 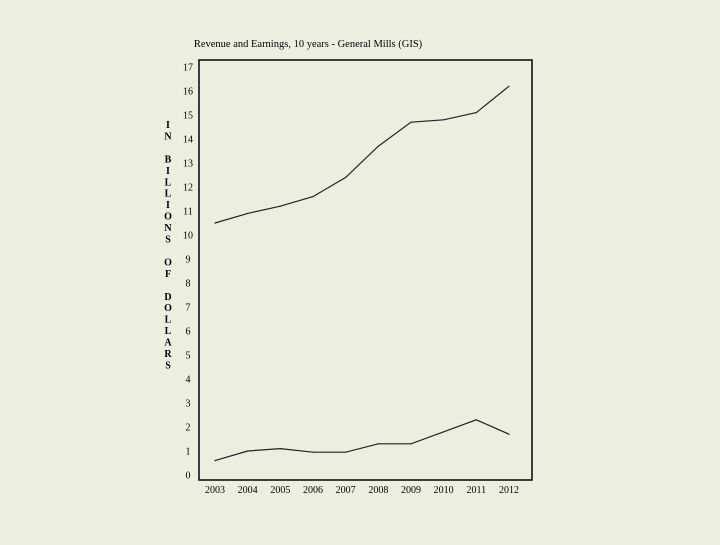 I want to click on y-tick-label: 7, so click(x=188, y=308).